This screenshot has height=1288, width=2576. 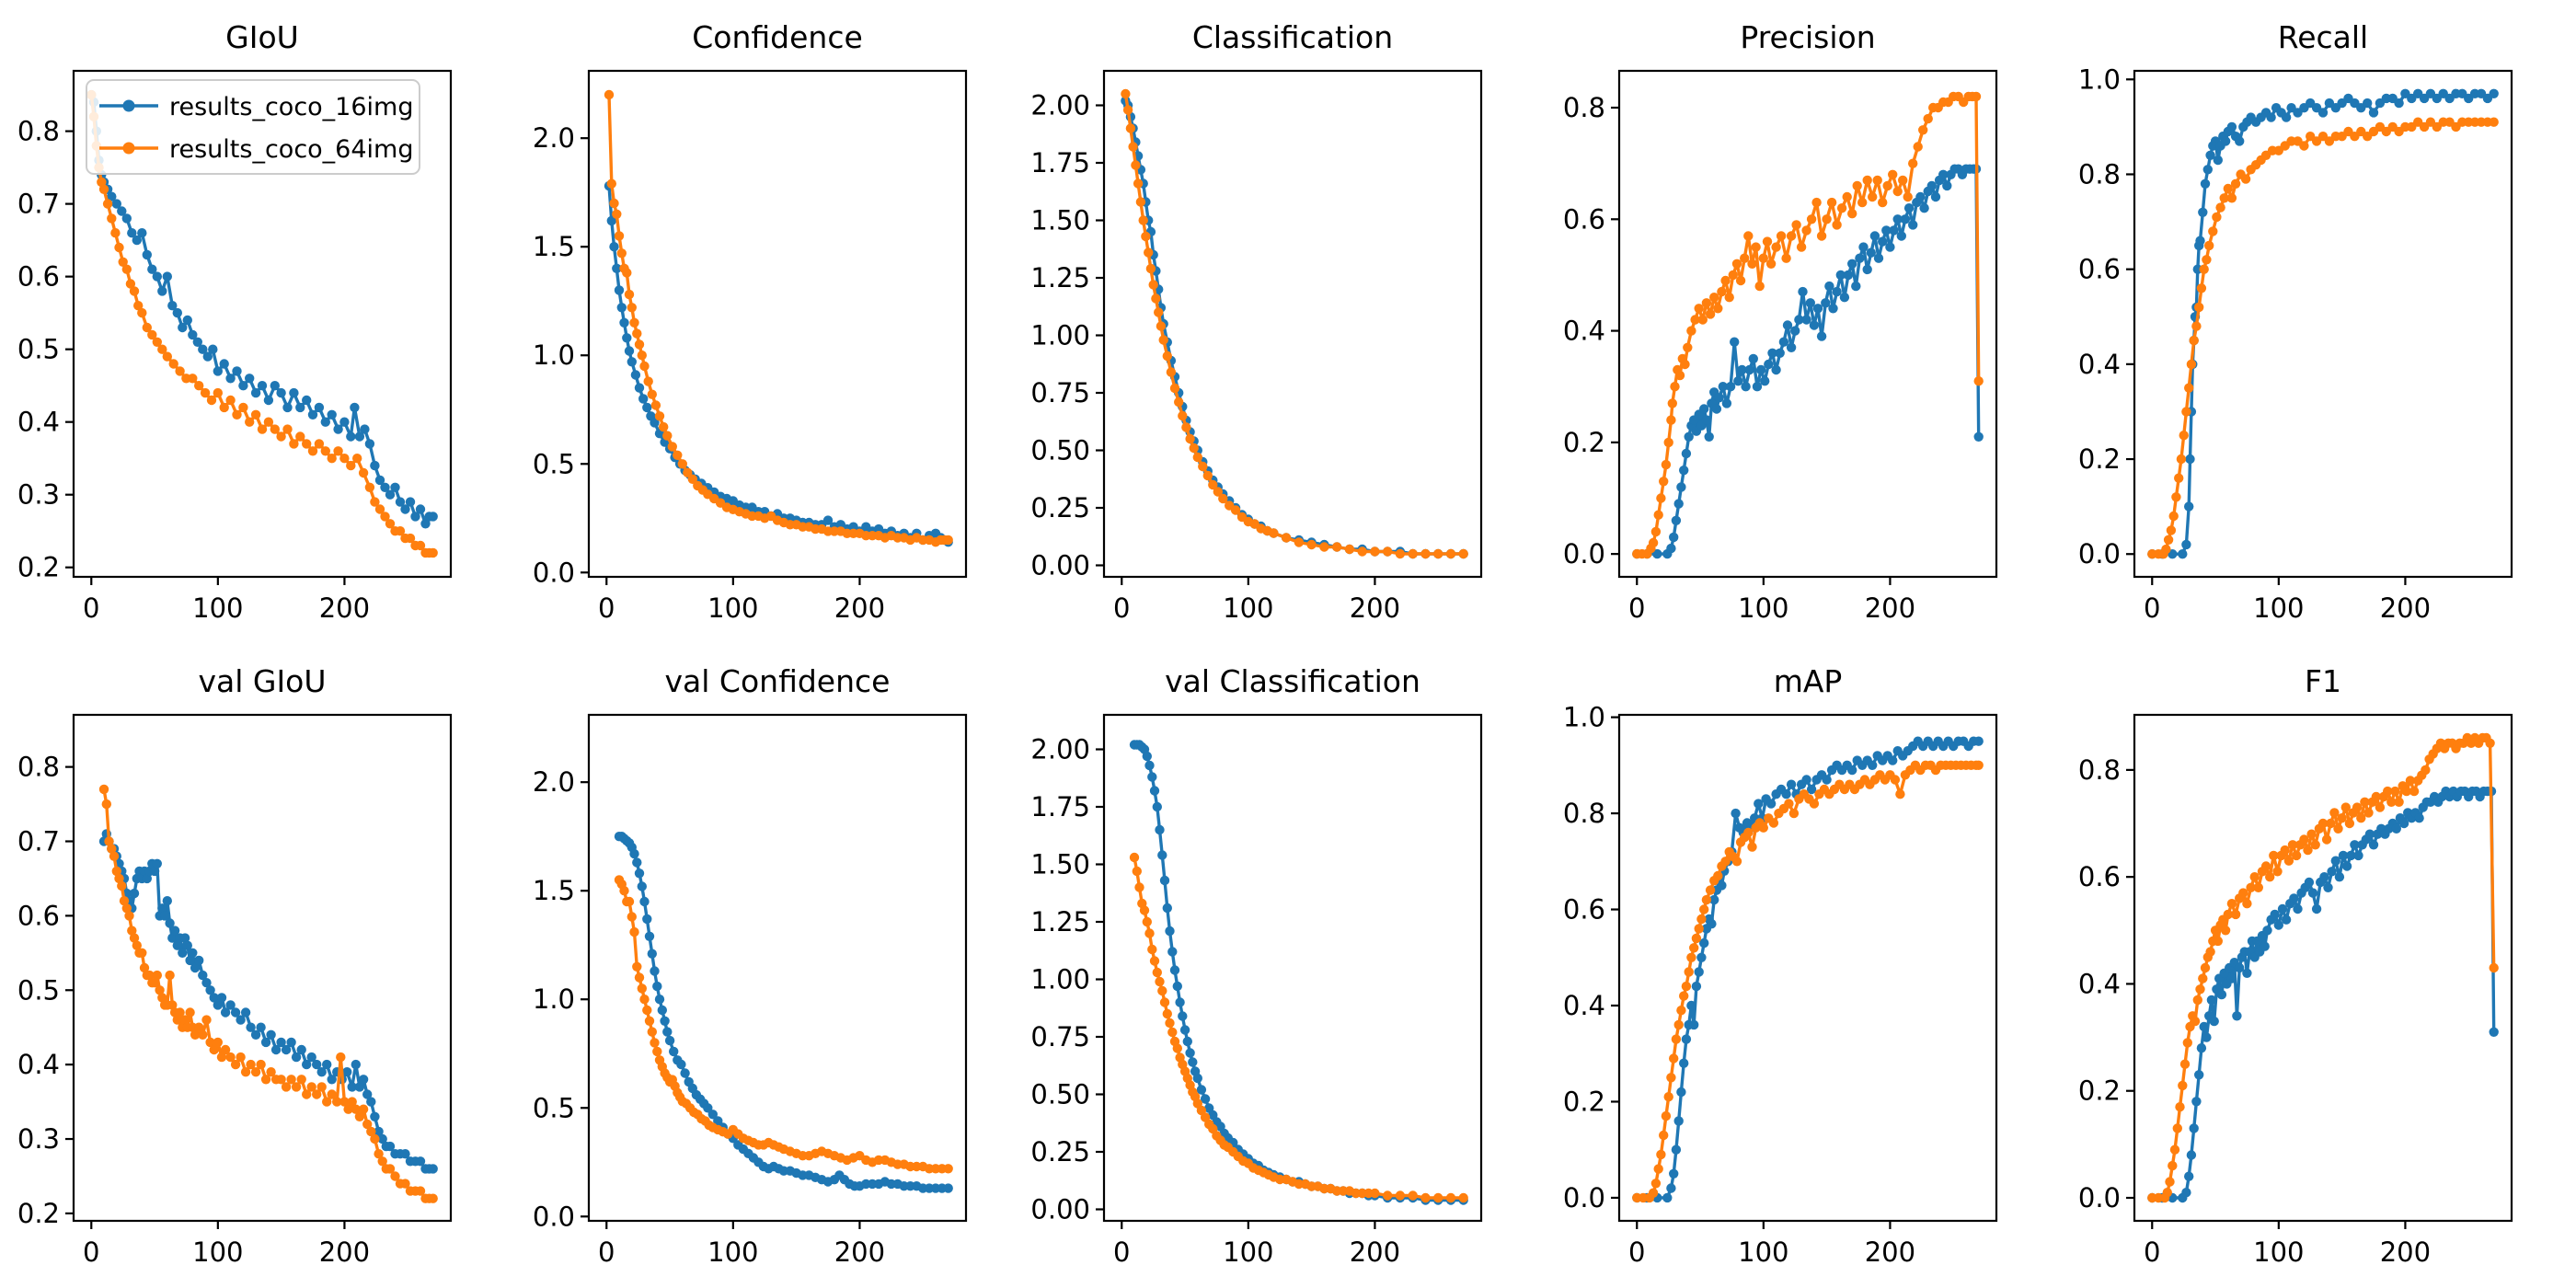 I want to click on series-line, so click(x=2324, y=995).